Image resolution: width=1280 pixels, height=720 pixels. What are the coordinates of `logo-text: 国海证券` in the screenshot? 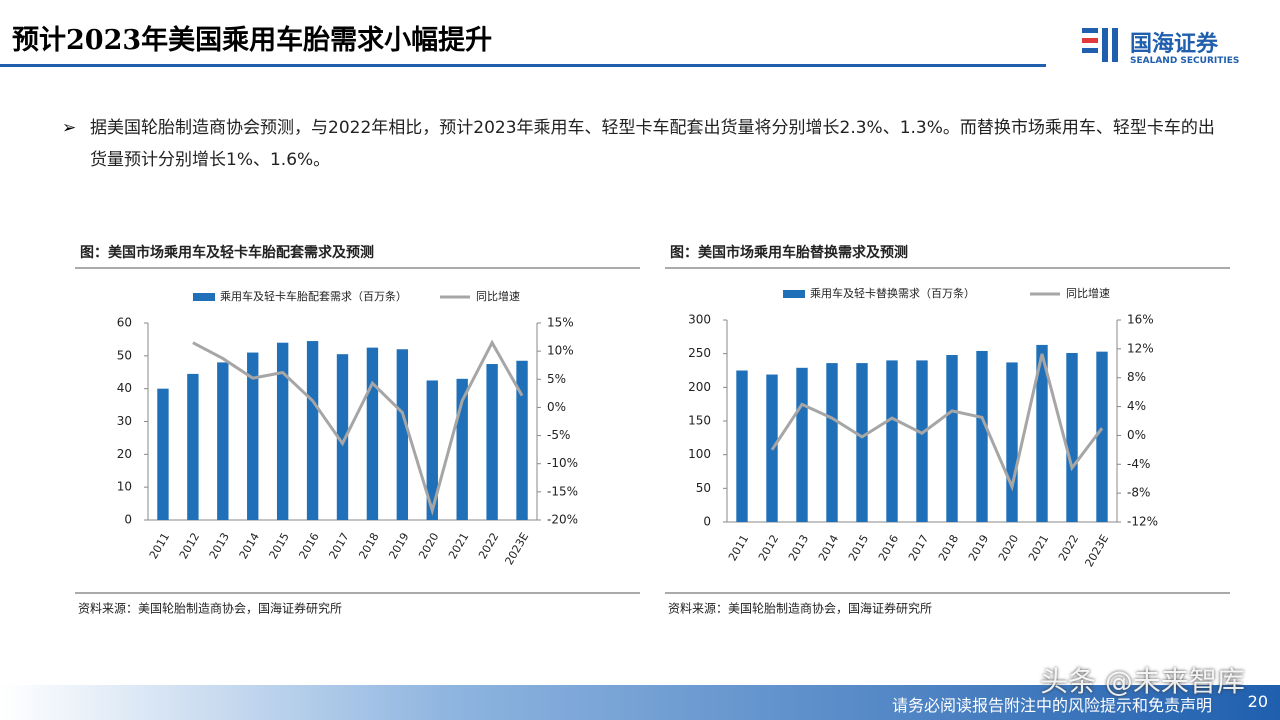 It's located at (1174, 44).